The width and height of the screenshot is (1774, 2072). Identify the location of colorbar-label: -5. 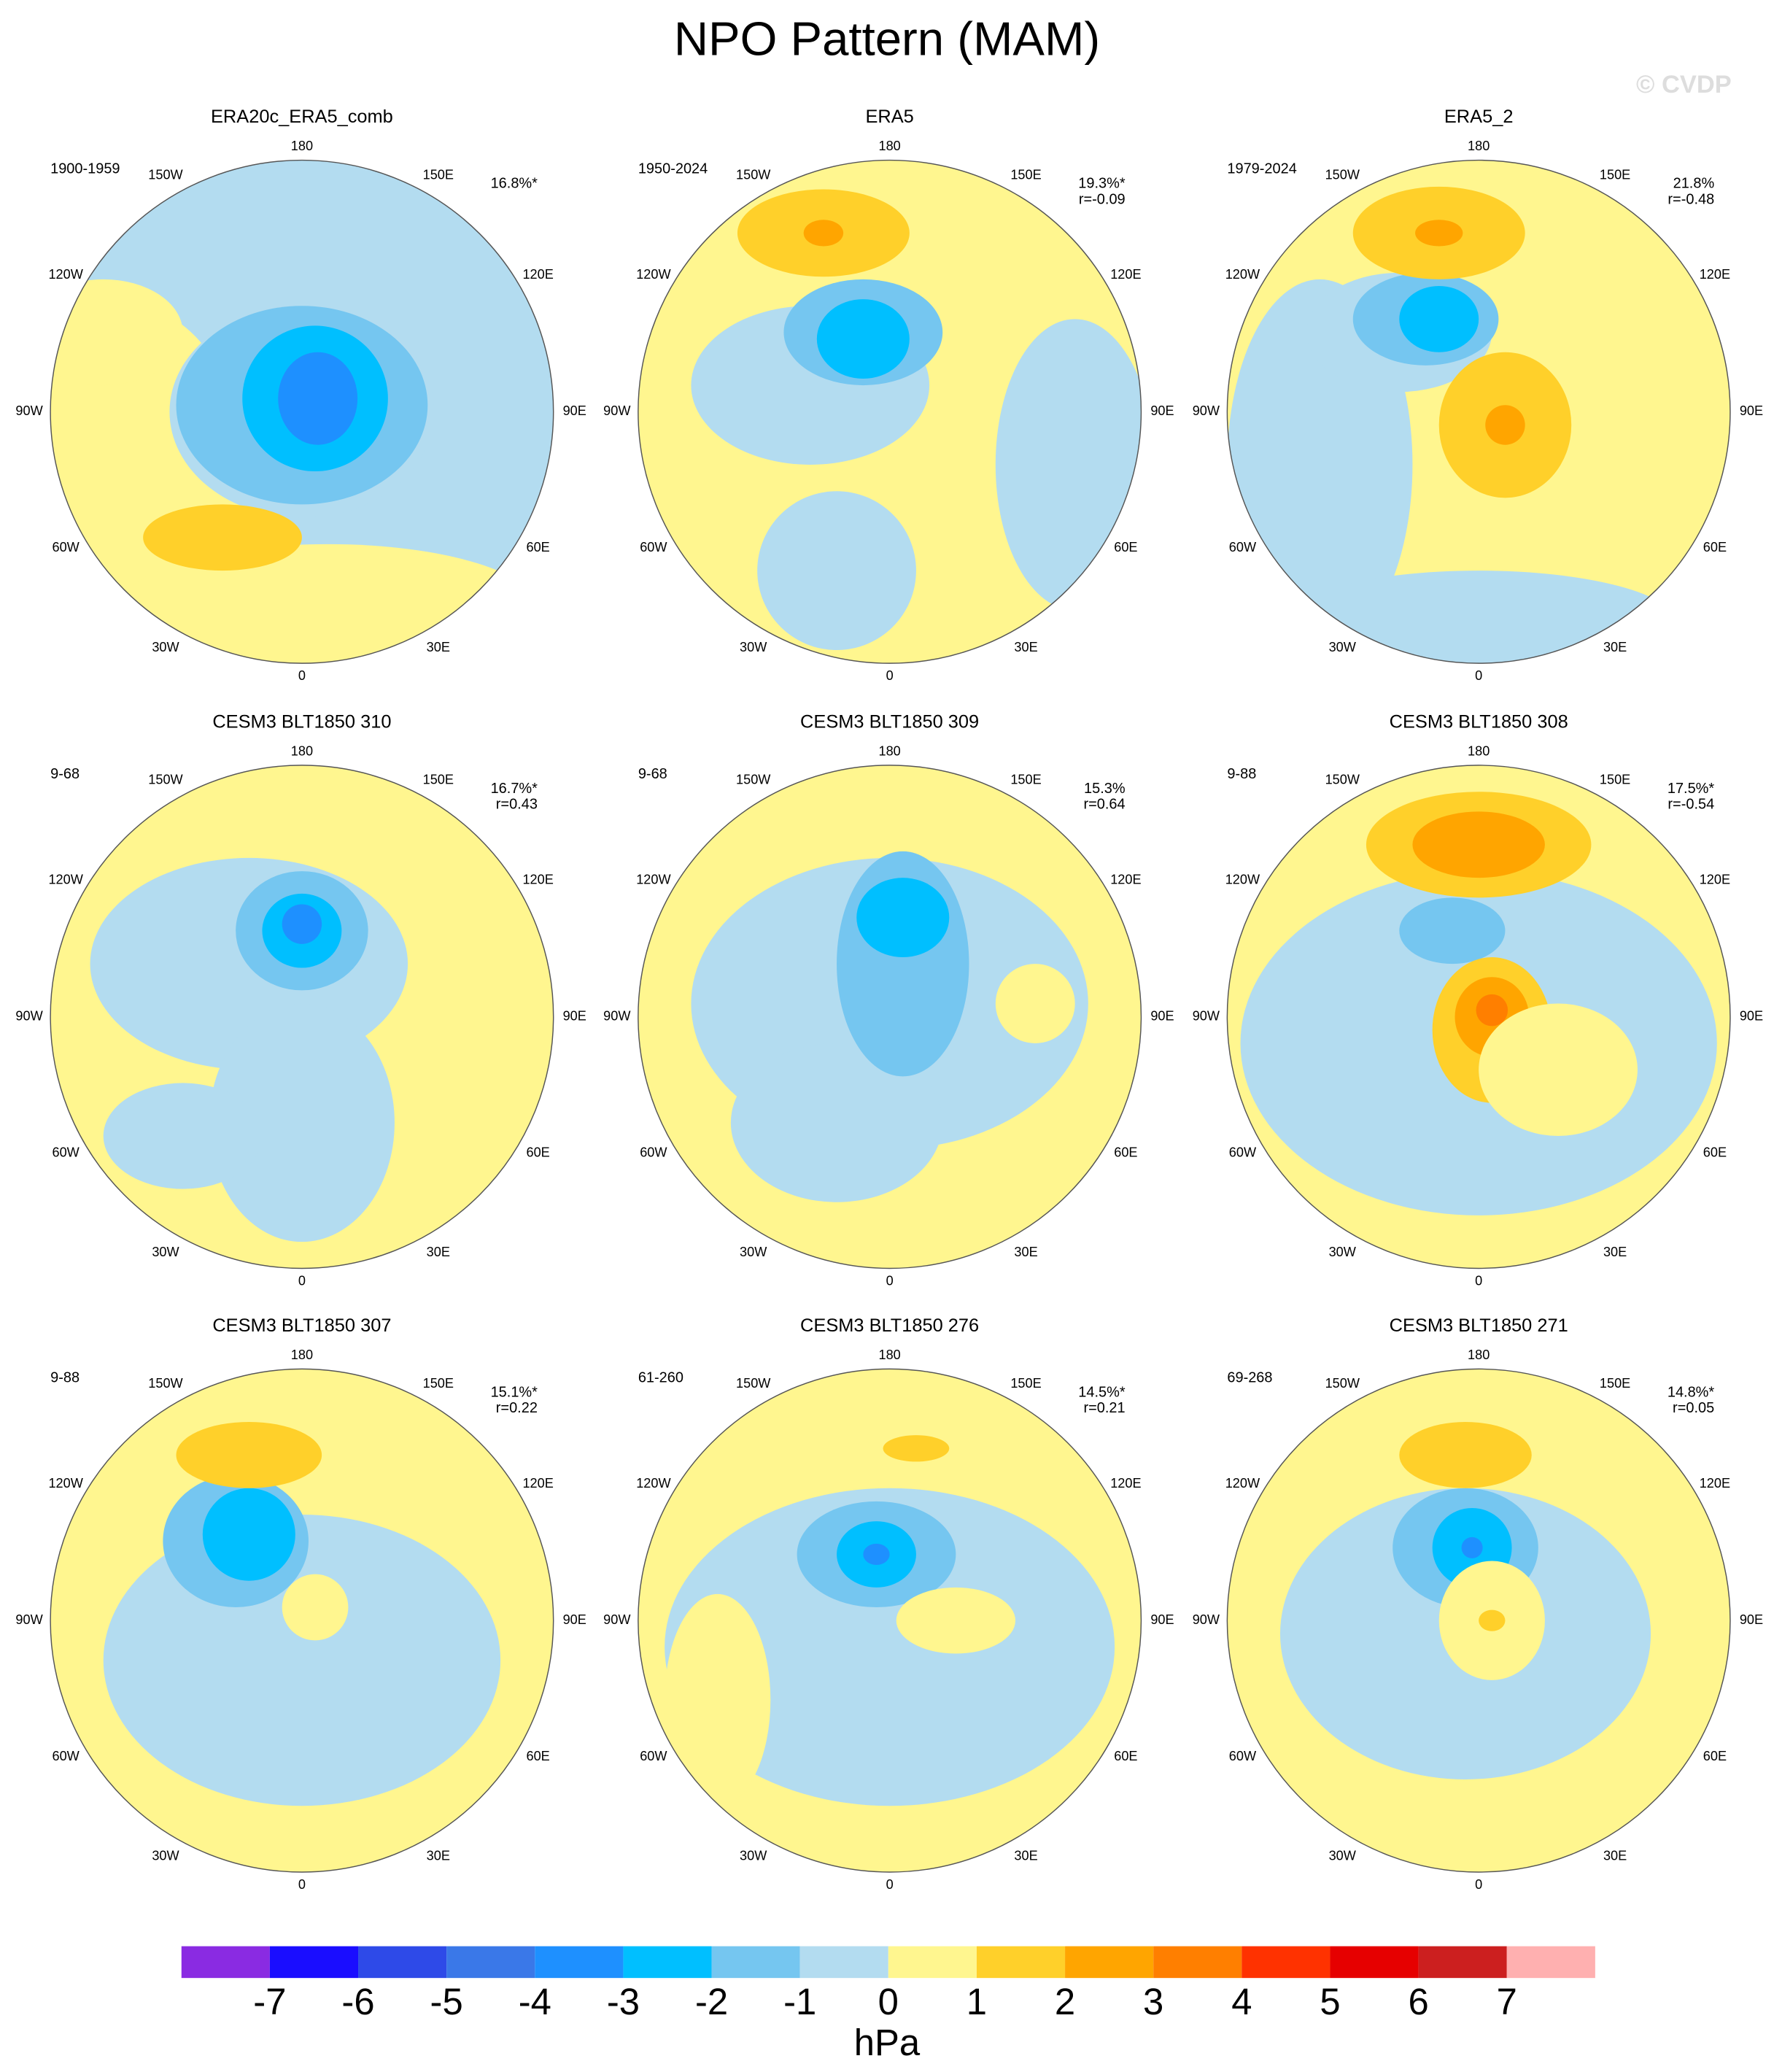
(446, 2001).